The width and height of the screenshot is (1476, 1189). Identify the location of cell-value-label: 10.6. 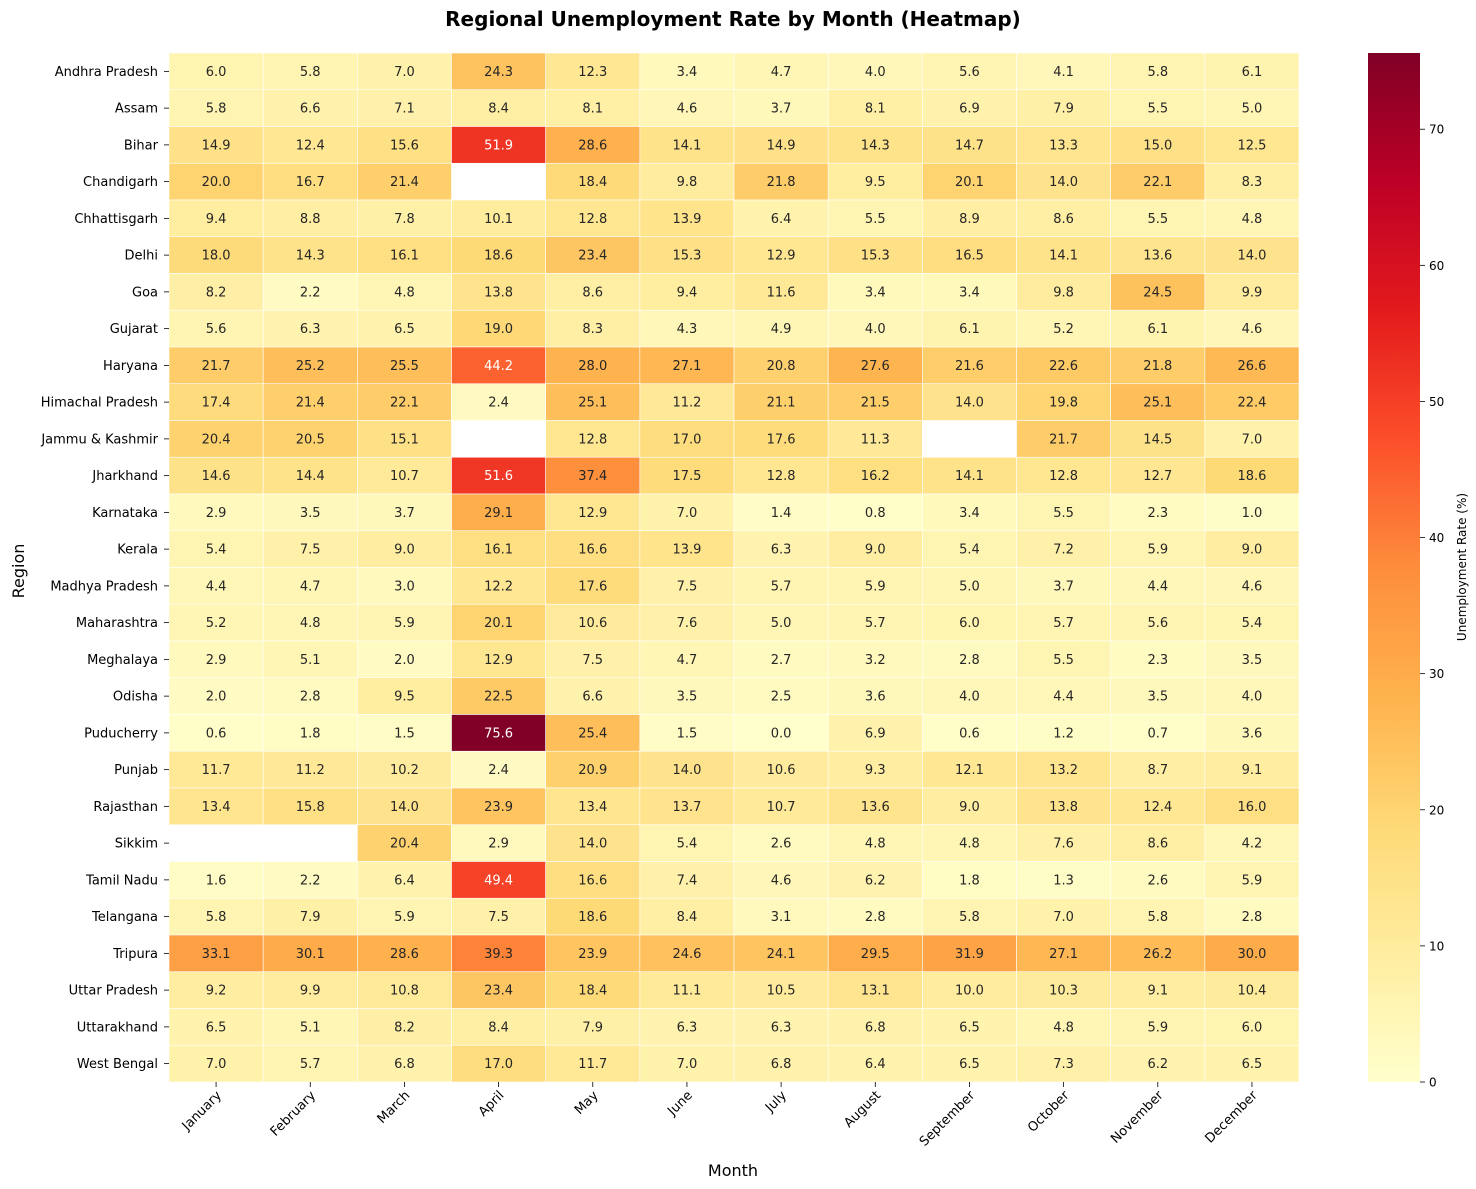
(781, 770).